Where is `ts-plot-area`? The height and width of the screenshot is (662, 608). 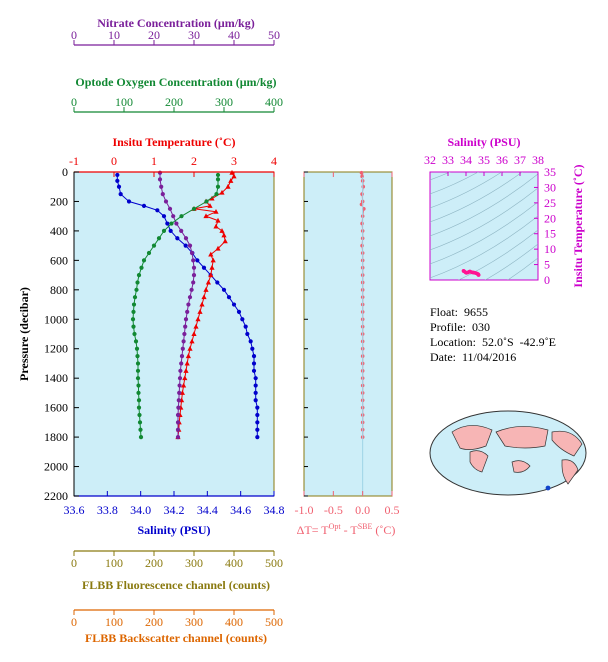
ts-plot-area is located at coordinates (484, 226).